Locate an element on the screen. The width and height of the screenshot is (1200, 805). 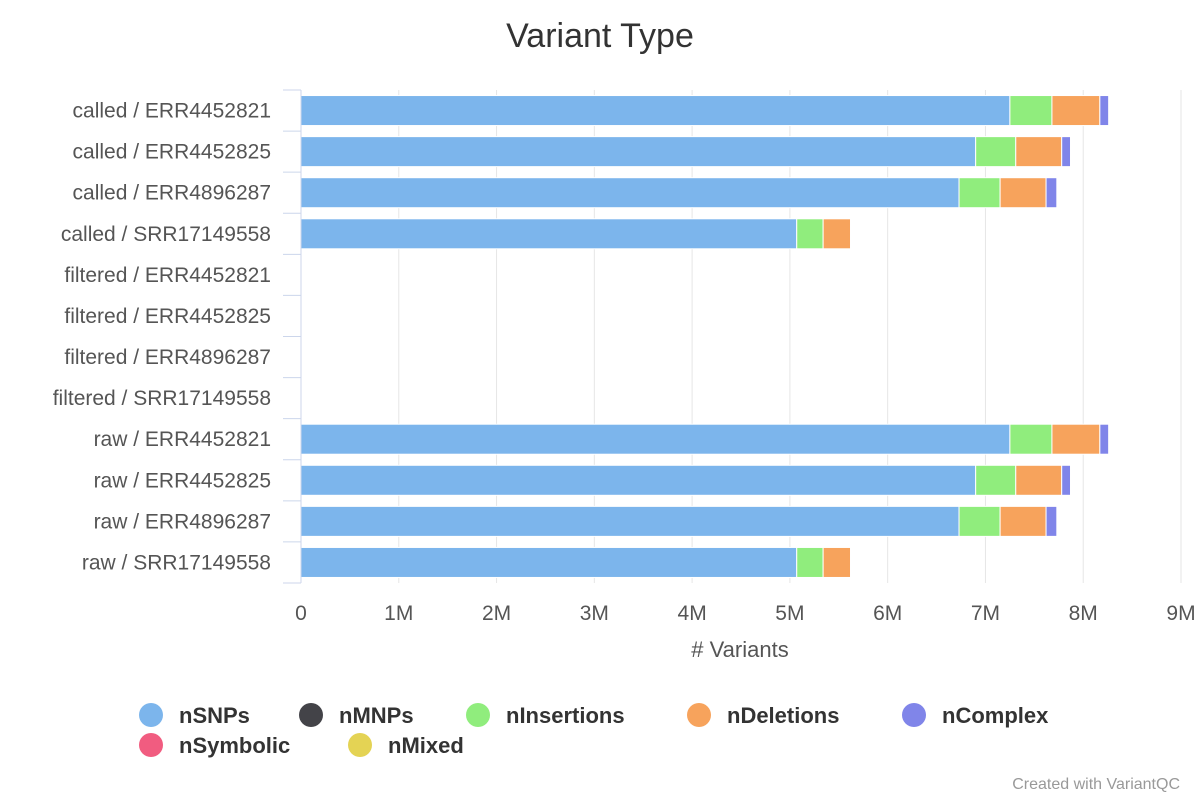
legend-label: nMNPs is located at coordinates (376, 715).